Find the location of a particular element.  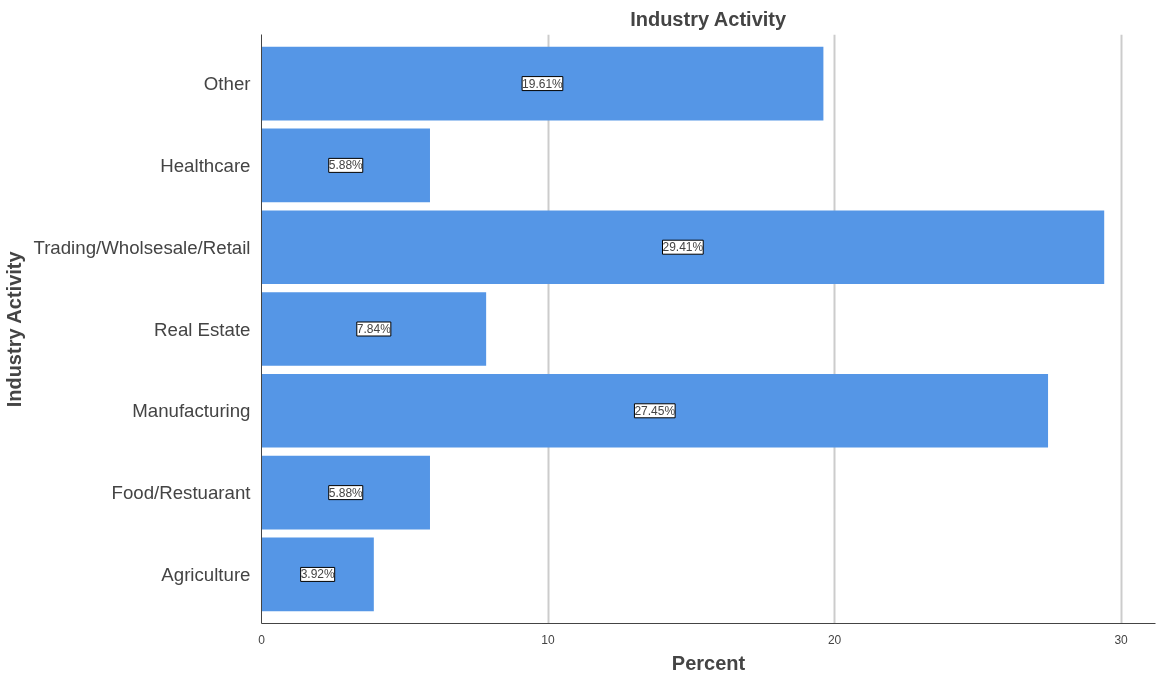

y-tick-label: Real Estate is located at coordinates (202, 329).